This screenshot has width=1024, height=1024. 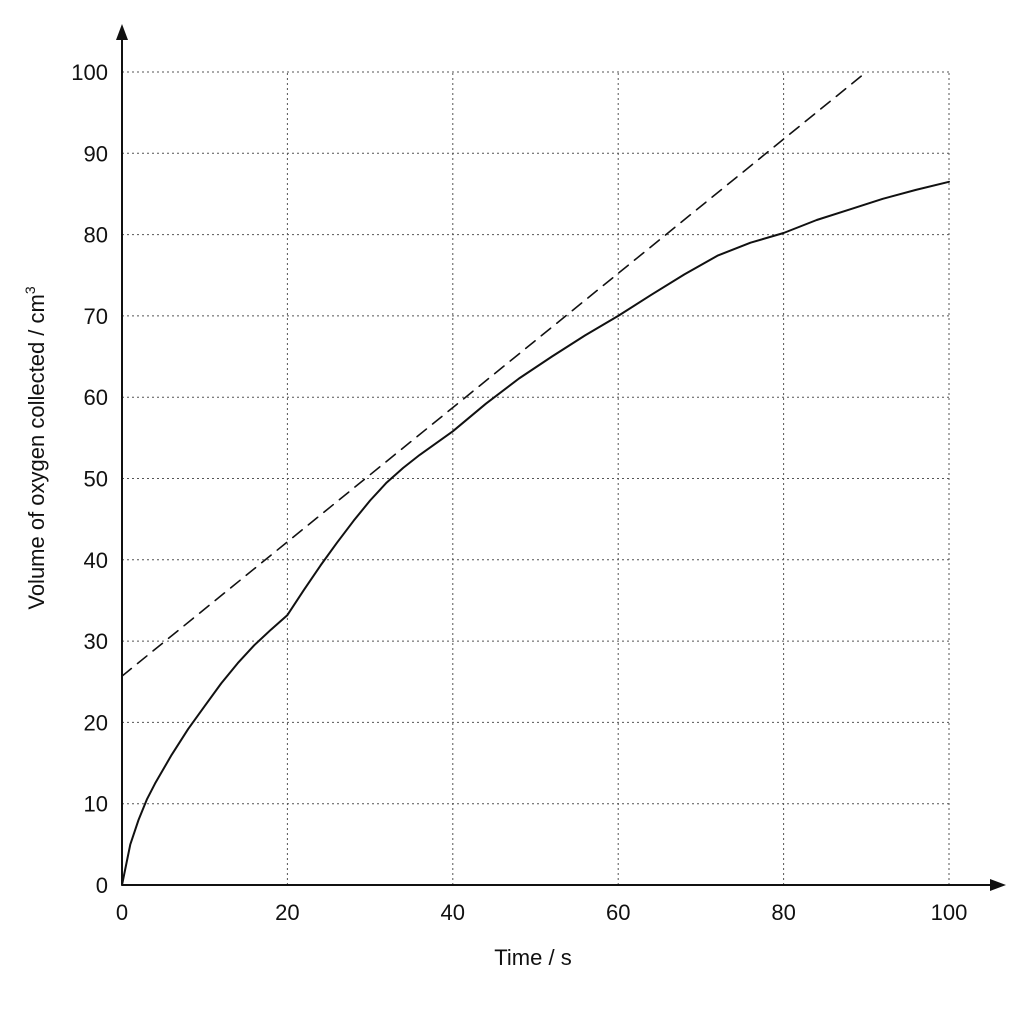 I want to click on x-tick-label: 40, so click(x=453, y=912).